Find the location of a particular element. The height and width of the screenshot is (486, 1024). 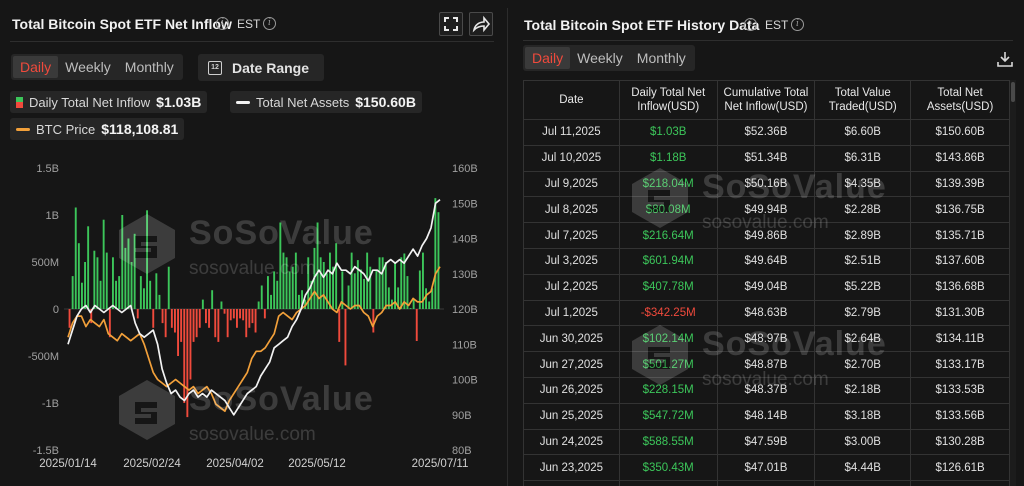

divider is located at coordinates (768, 40).